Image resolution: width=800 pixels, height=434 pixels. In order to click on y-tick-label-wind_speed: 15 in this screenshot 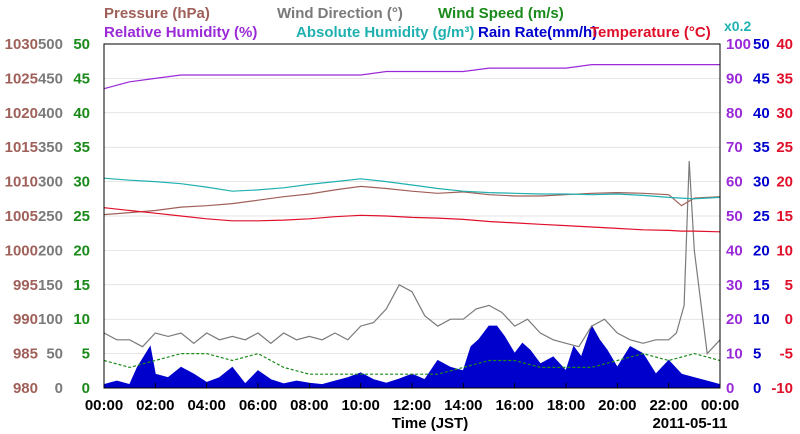, I will do `click(81, 285)`.